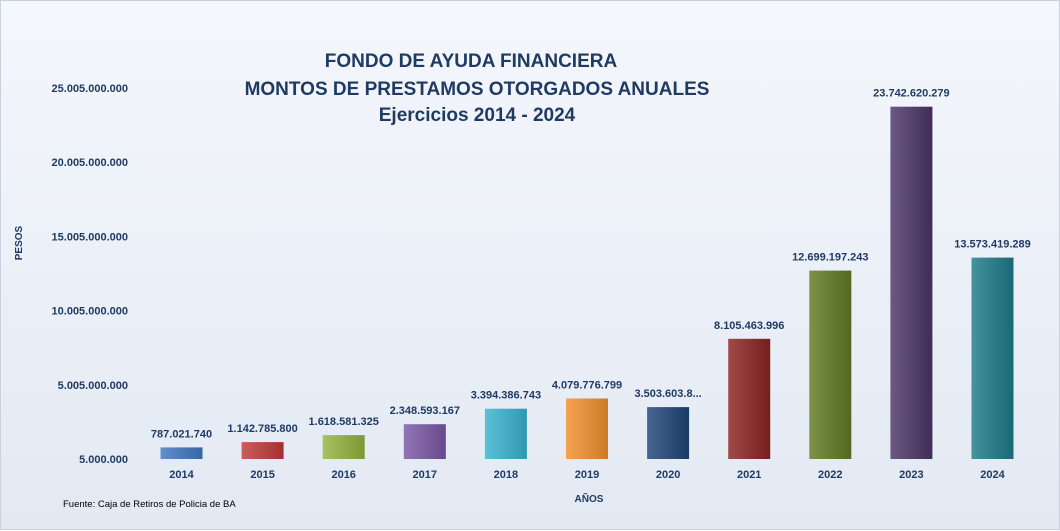  Describe the element at coordinates (587, 386) in the screenshot. I see `data-label-2019: 4.079.776.799` at that location.